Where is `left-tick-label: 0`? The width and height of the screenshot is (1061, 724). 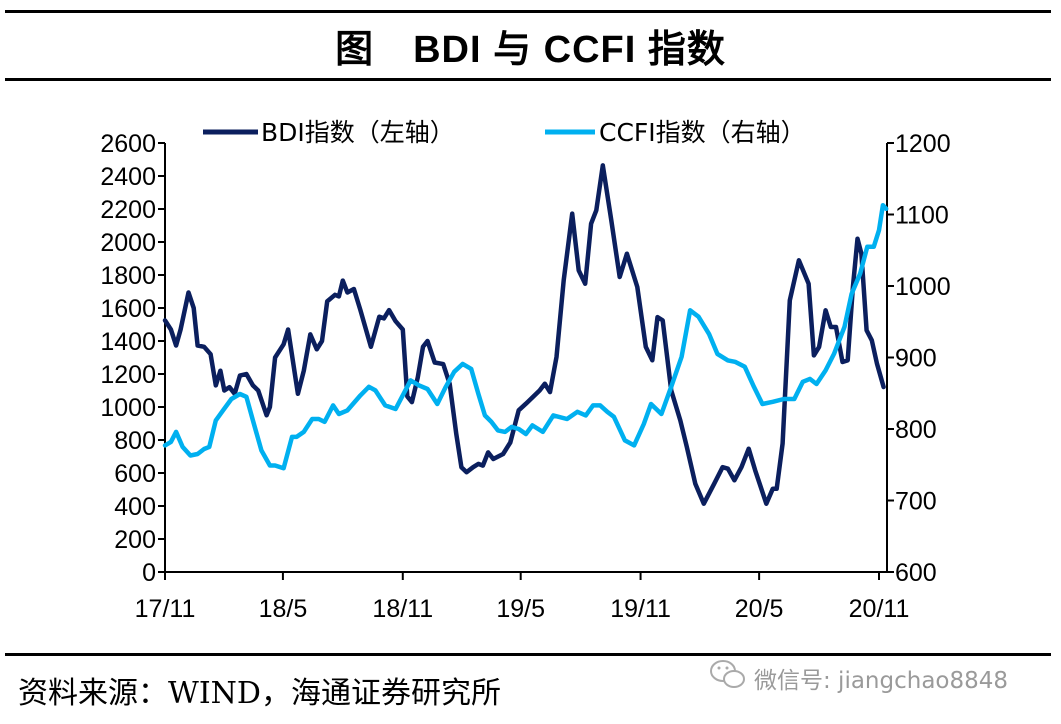
left-tick-label: 0 is located at coordinates (149, 573).